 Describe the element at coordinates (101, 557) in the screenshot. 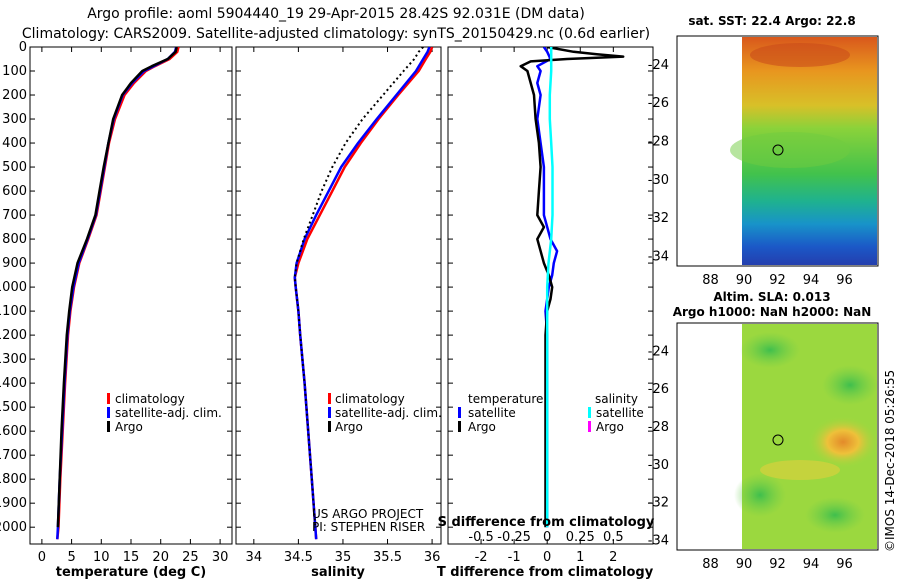

I see `temperature-xtick-label: 10` at that location.